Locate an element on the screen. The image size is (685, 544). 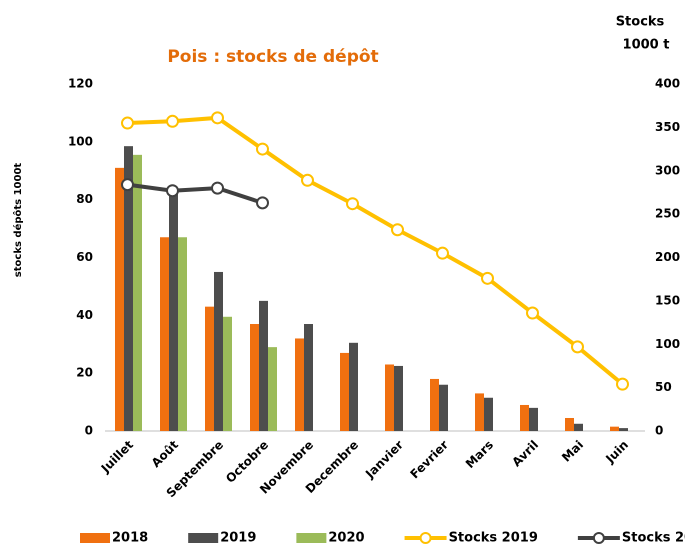
x-tick-label: Mars is located at coordinates (479, 454).